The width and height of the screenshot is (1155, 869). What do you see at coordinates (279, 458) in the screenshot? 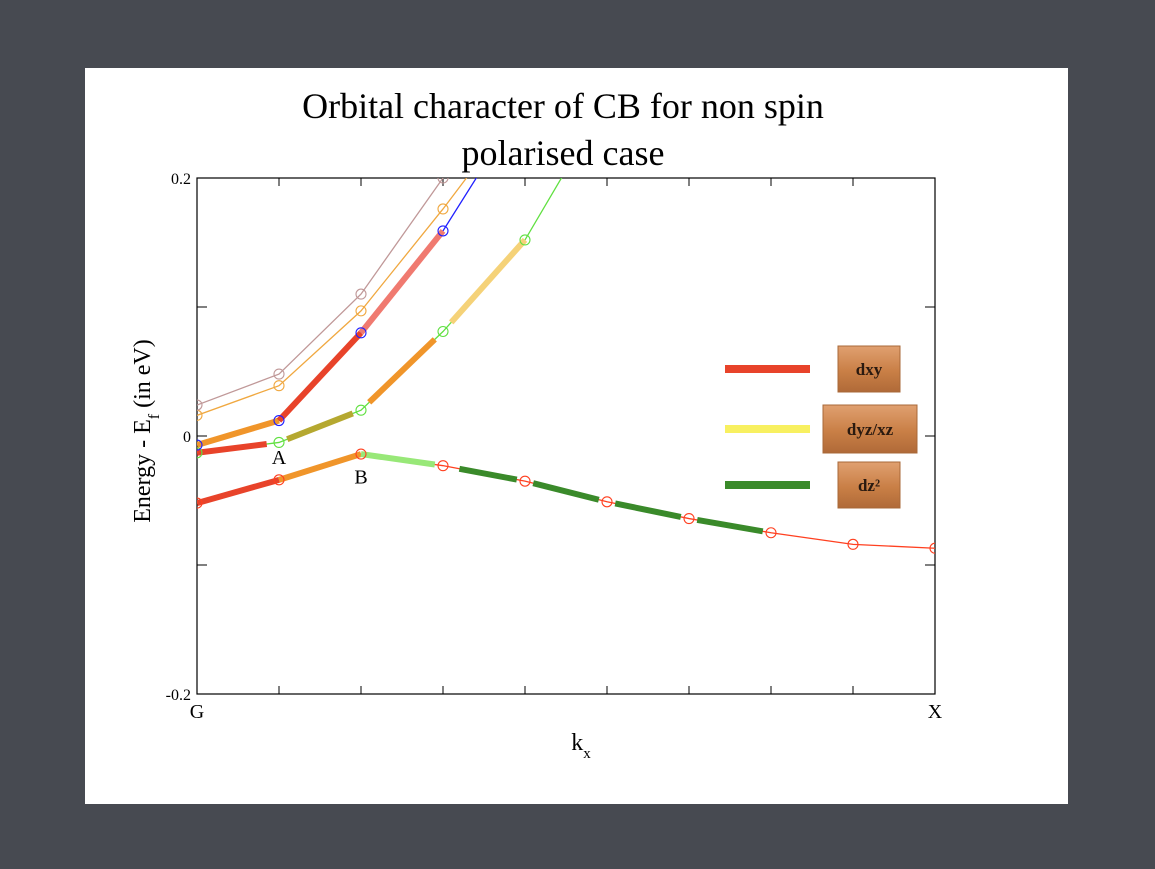
I see `high-symmetry-label: A` at bounding box center [279, 458].